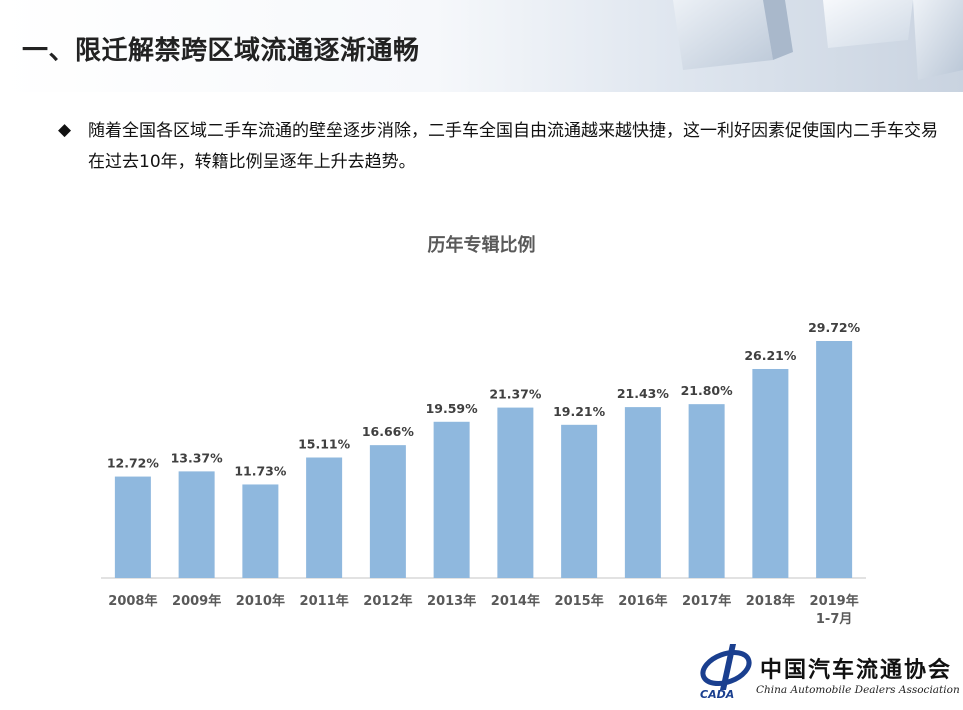 The width and height of the screenshot is (963, 710). What do you see at coordinates (856, 670) in the screenshot?
I see `logo-chinese-name: 中国汽车流通协会` at bounding box center [856, 670].